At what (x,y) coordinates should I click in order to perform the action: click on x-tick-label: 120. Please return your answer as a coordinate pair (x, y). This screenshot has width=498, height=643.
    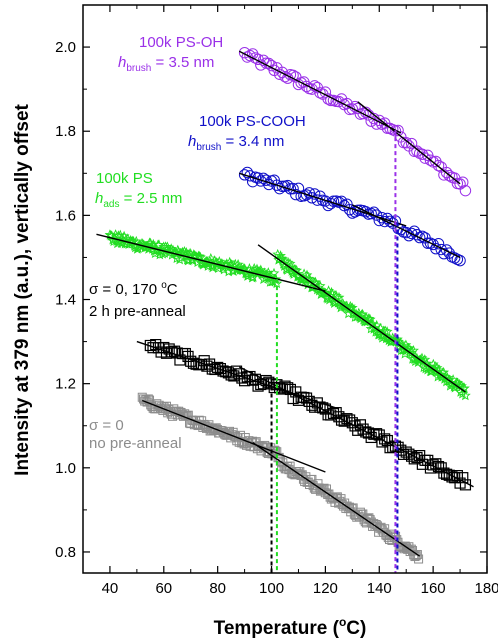
    Looking at the image, I should click on (325, 588).